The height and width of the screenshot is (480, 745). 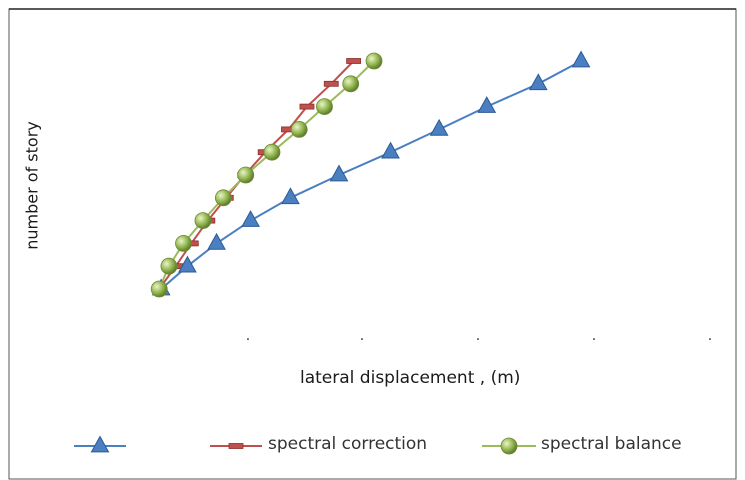 I want to click on legend-markers, so click(x=305, y=445).